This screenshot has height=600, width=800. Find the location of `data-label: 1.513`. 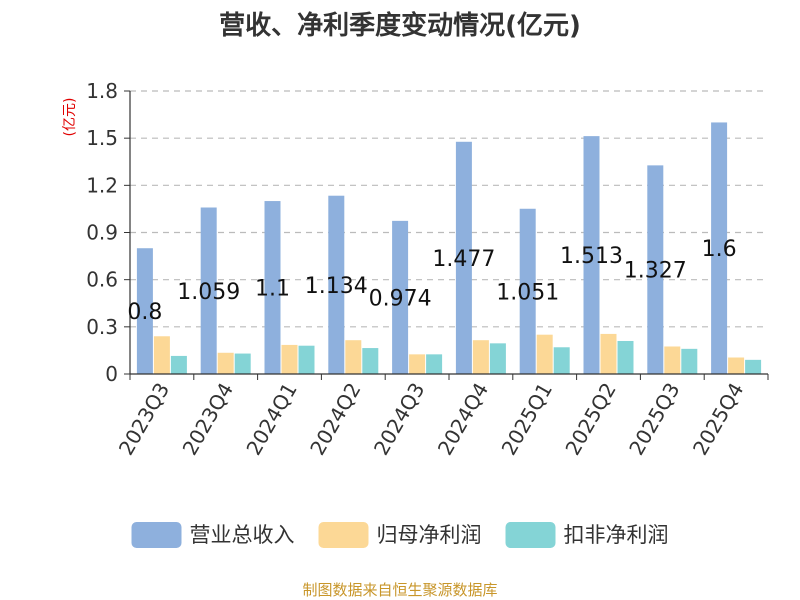

data-label: 1.513 is located at coordinates (591, 256).